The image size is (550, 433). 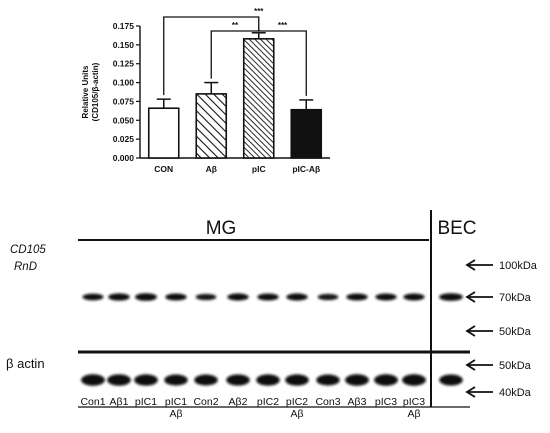 I want to click on marker-100kda-arrowhead, so click(x=470, y=265).